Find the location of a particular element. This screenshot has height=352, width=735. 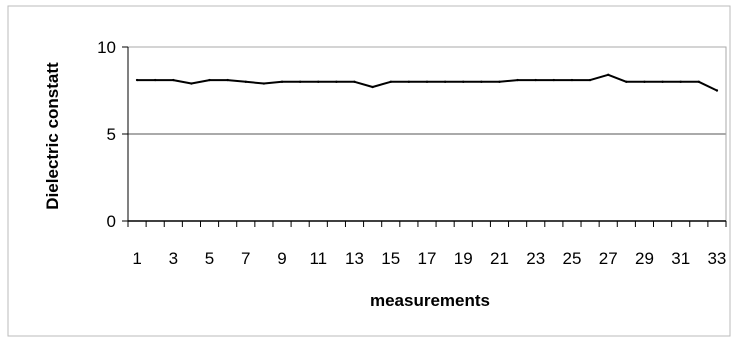

x-tick-label: 25 is located at coordinates (572, 258).